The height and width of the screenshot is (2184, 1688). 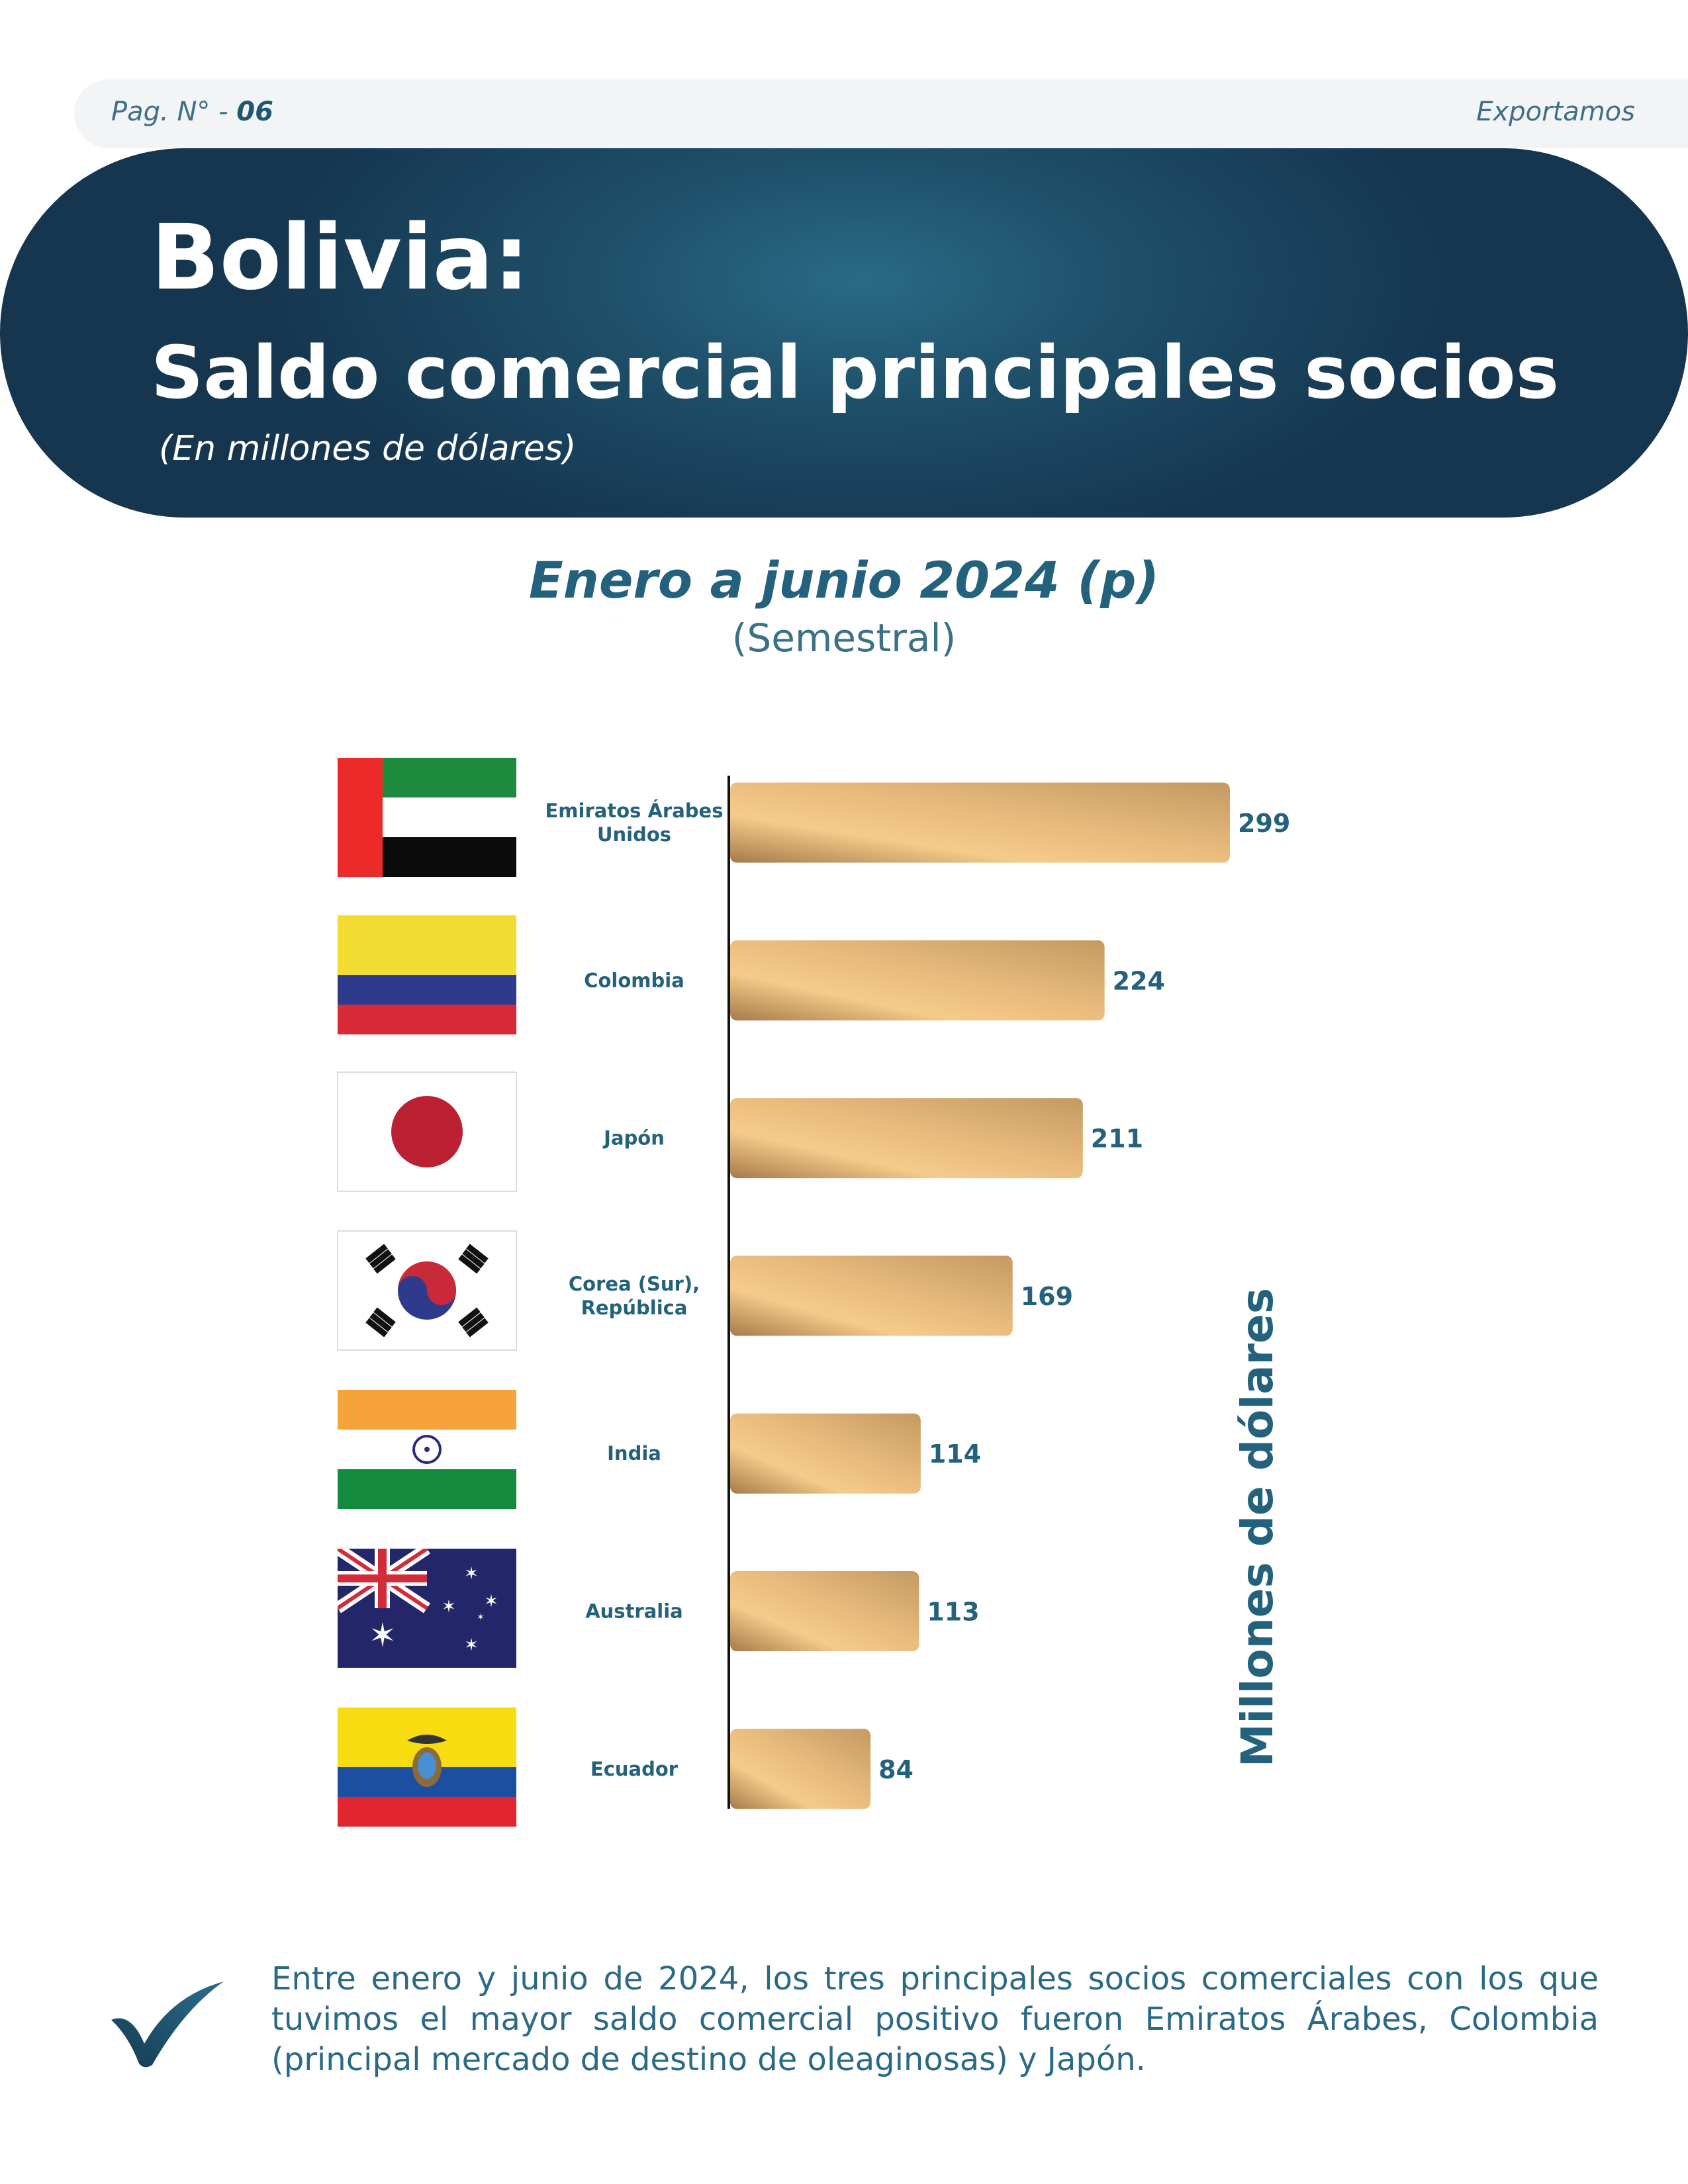 What do you see at coordinates (633, 1139) in the screenshot?
I see `category-label-2: Japón` at bounding box center [633, 1139].